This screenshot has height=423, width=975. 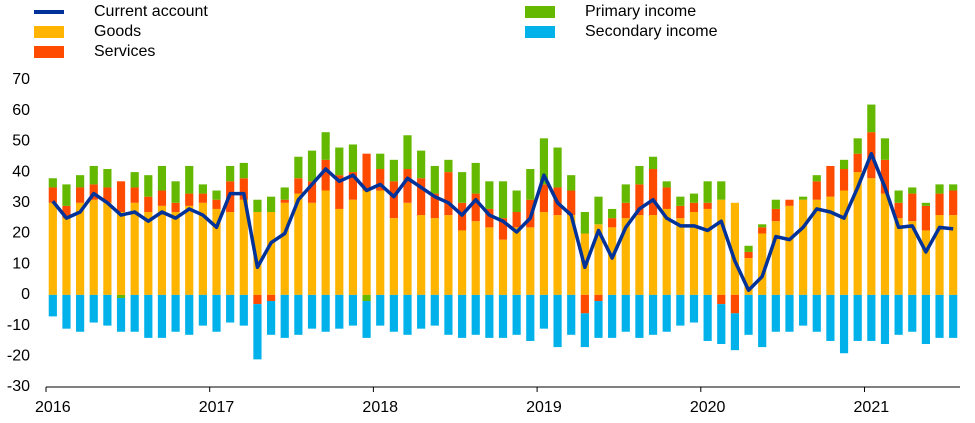 I want to click on x-tick-label: 2019, so click(x=544, y=407).